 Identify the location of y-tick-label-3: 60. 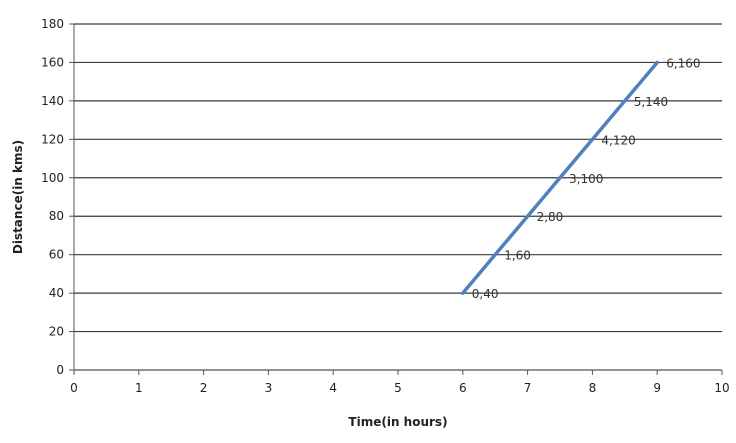
(56, 255).